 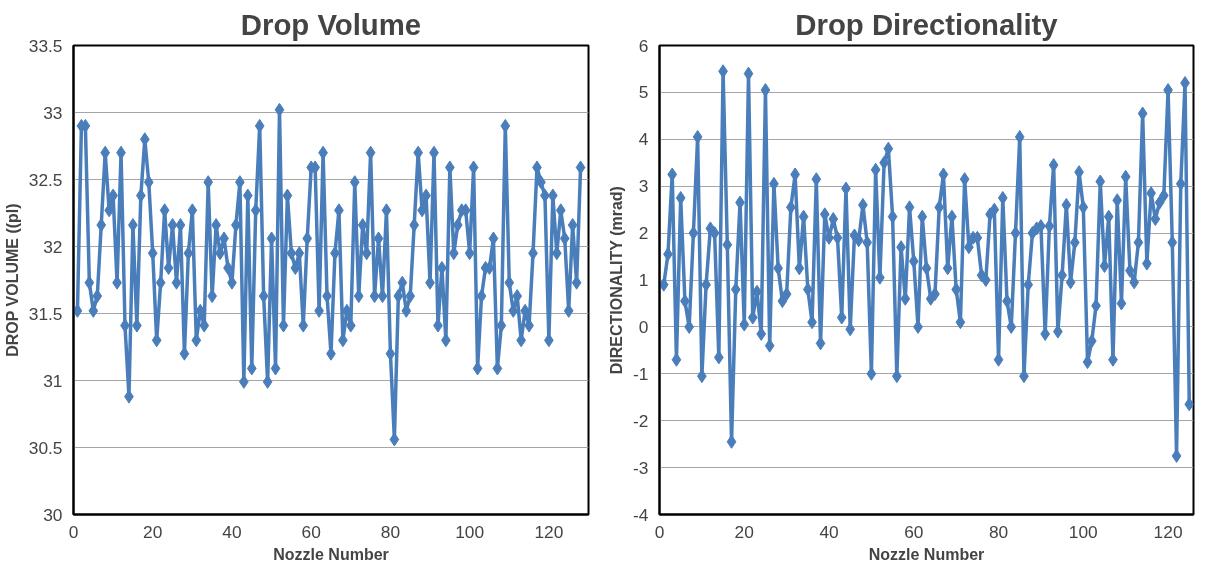 I want to click on chart-title: Drop Directionality, so click(x=927, y=24).